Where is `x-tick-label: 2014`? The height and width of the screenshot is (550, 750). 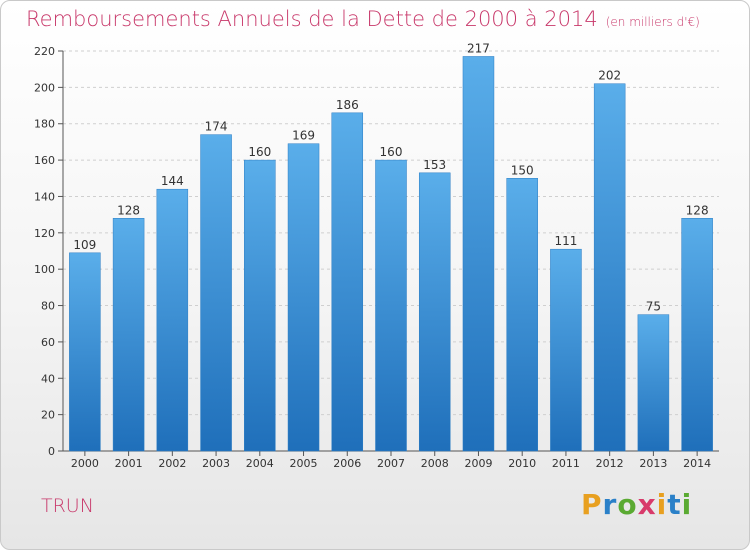
x-tick-label: 2014 is located at coordinates (697, 463).